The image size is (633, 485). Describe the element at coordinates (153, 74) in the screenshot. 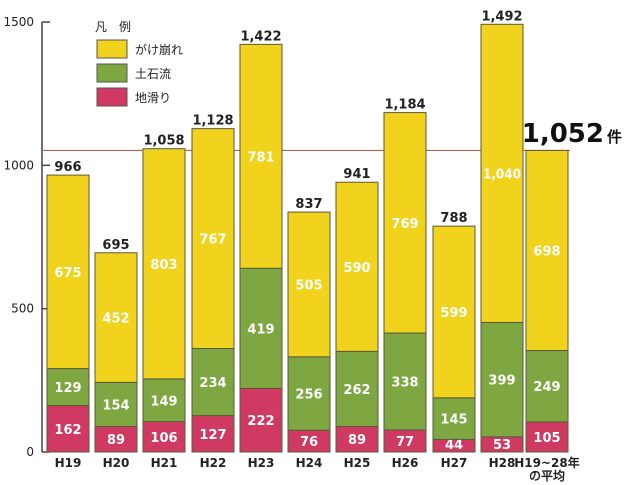

I see `legend-label: 土石流` at that location.